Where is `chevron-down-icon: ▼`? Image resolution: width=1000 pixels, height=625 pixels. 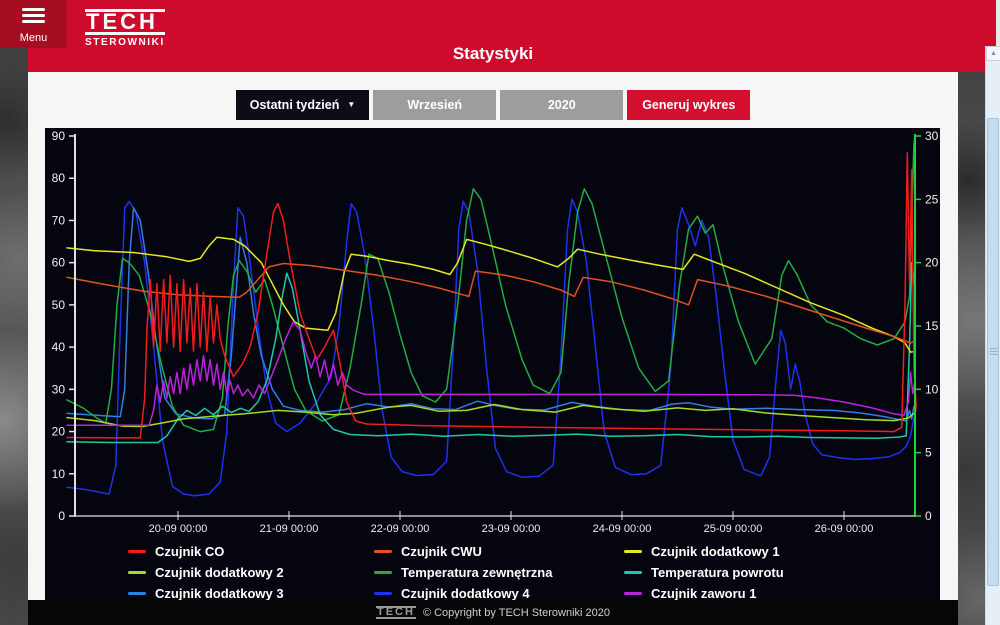
chevron-down-icon: ▼ is located at coordinates (351, 104).